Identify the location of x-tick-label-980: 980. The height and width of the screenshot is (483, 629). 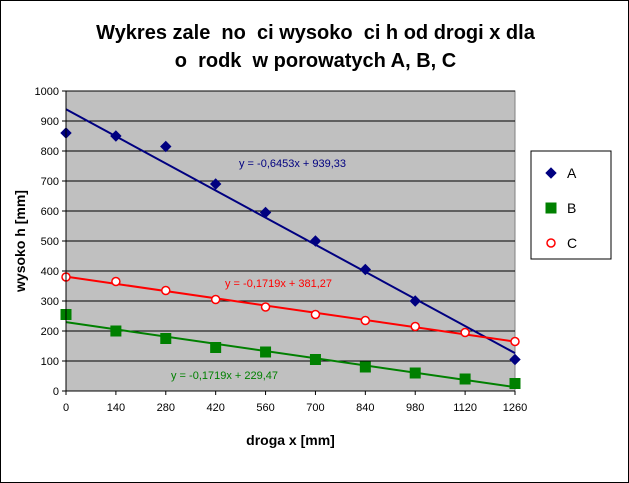
(415, 408).